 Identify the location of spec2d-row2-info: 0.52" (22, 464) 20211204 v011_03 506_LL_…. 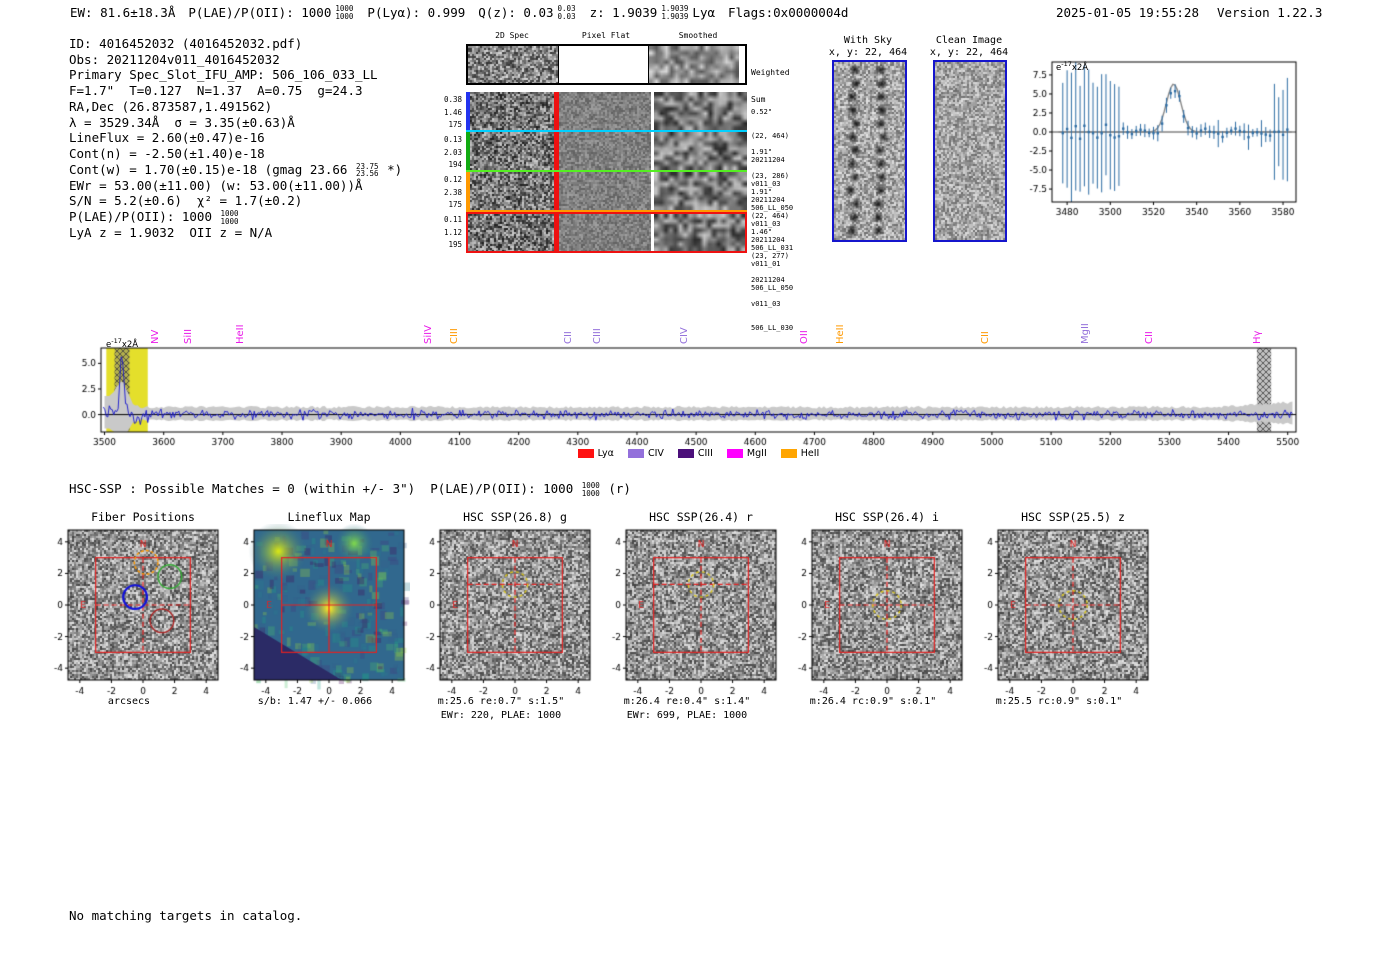
(772, 160).